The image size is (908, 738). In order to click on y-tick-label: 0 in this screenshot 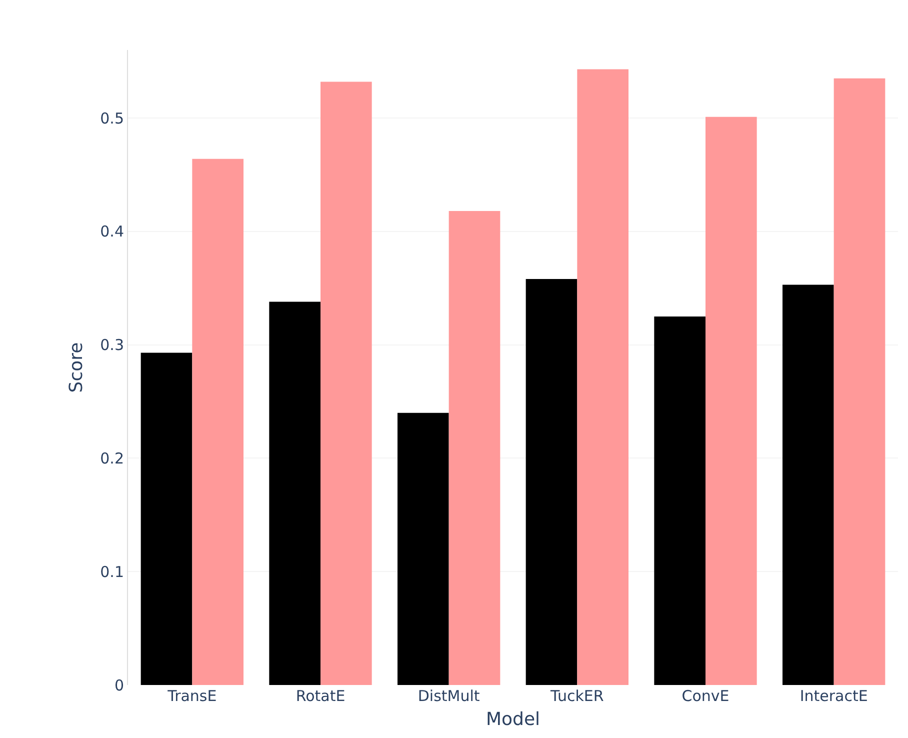, I will do `click(119, 685)`.